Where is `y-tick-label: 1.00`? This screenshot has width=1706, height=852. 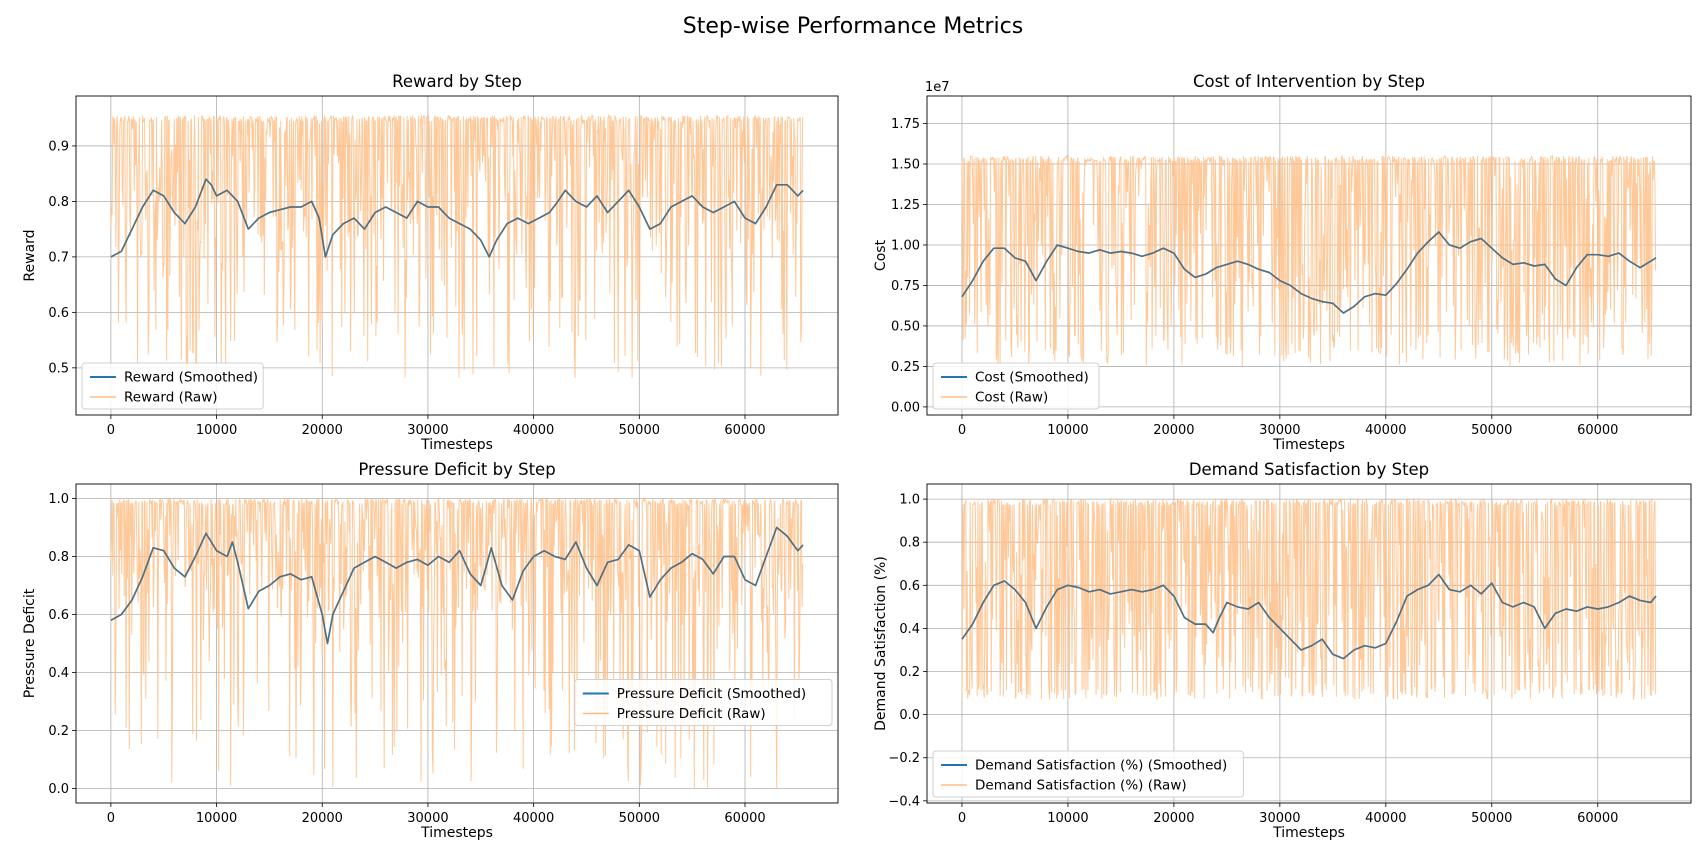 y-tick-label: 1.00 is located at coordinates (905, 245).